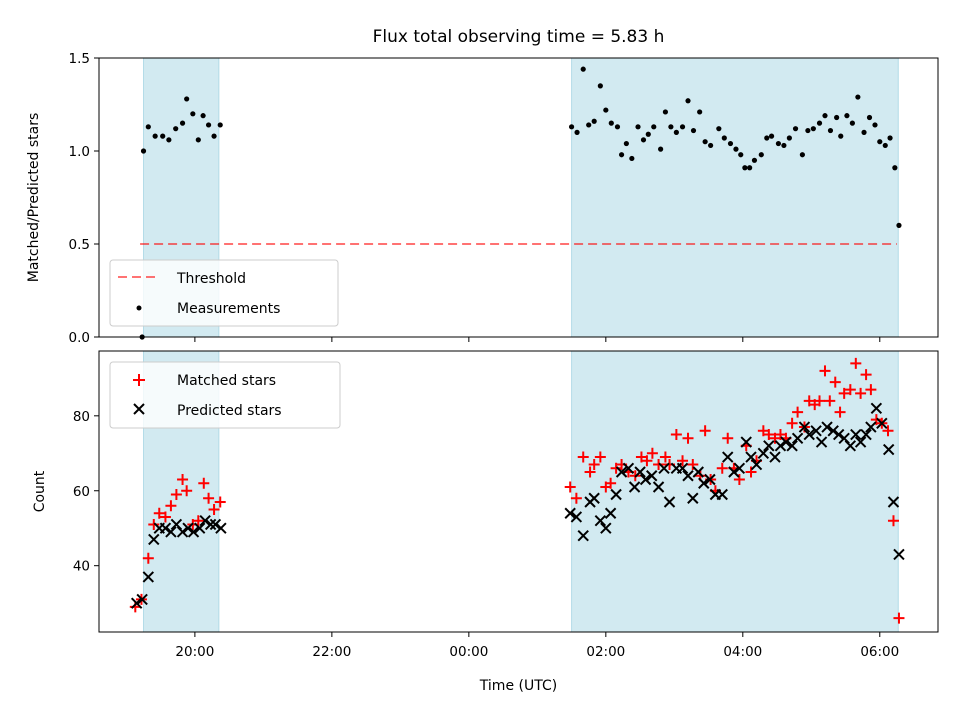  I want to click on bottom-legend: Matched stars Predicted stars, so click(225, 395).